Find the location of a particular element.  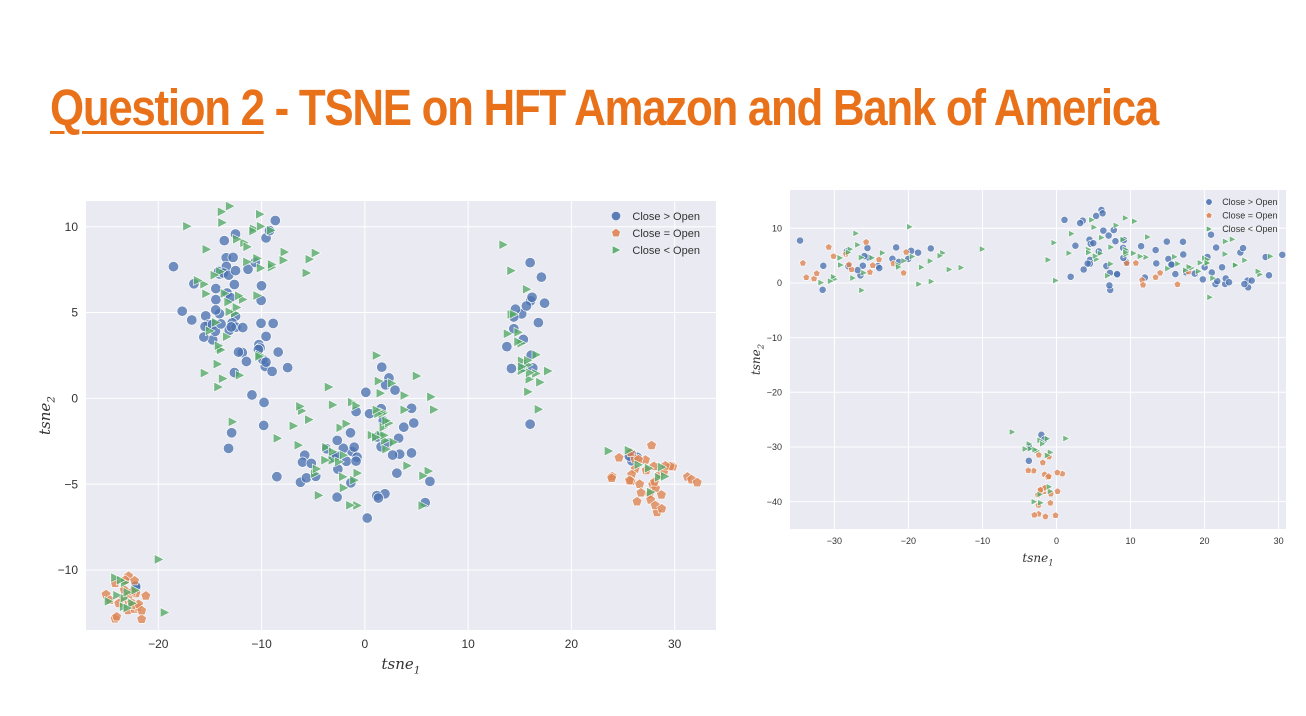

y-tick-label: −20 is located at coordinates (774, 392).